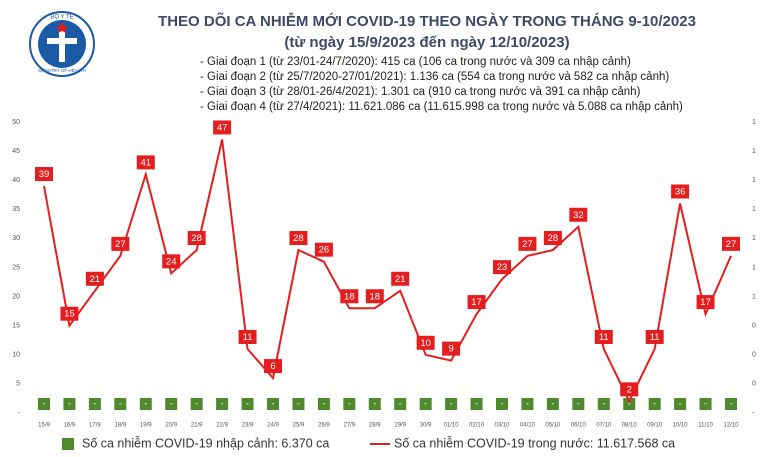 Image resolution: width=770 pixels, height=457 pixels. Describe the element at coordinates (705, 426) in the screenshot. I see `x-tick-label: 11/10` at that location.